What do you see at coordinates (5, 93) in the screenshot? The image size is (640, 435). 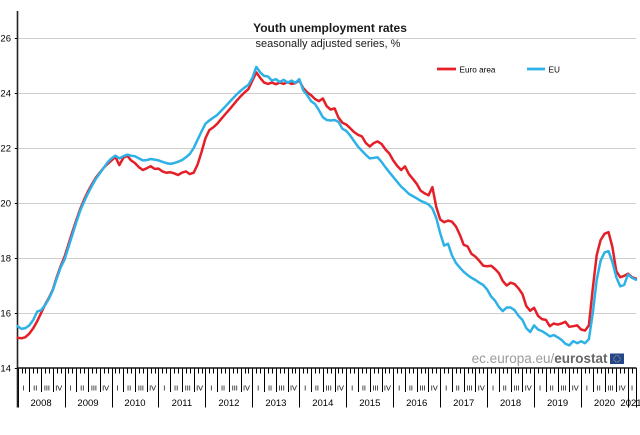 I see `svg-text: 24` at bounding box center [5, 93].